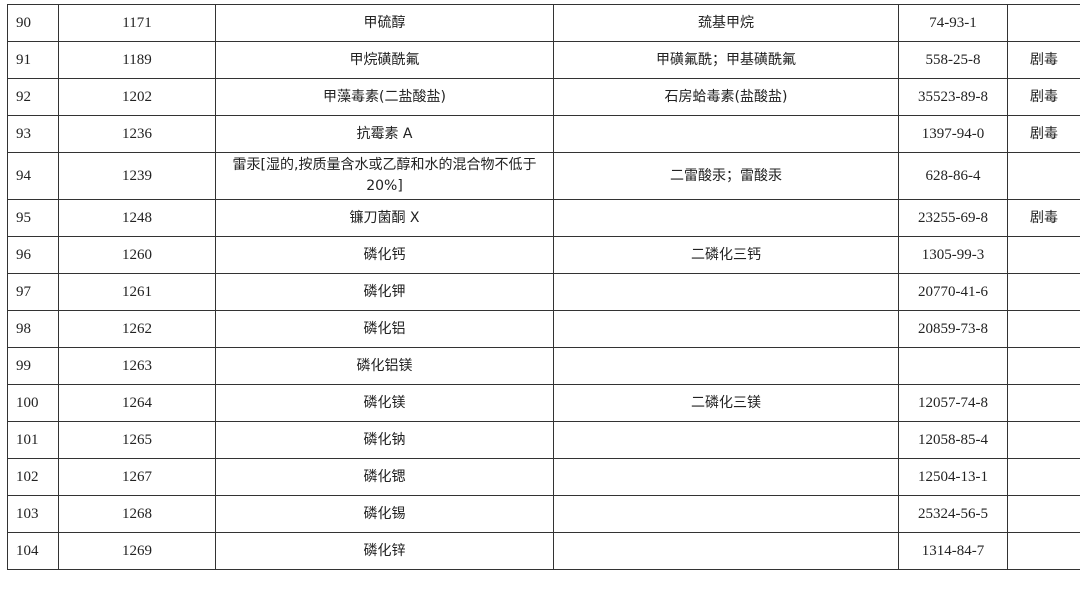 The image size is (1080, 596). What do you see at coordinates (953, 403) in the screenshot?
I see `cas-number-cell: 12057-74-8` at bounding box center [953, 403].